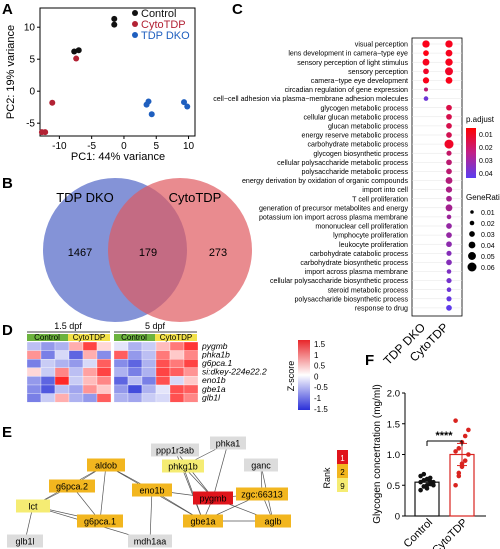 The width and height of the screenshot is (500, 549). What do you see at coordinates (47, 337) in the screenshot?
I see `group-label-control: Control` at bounding box center [47, 337].